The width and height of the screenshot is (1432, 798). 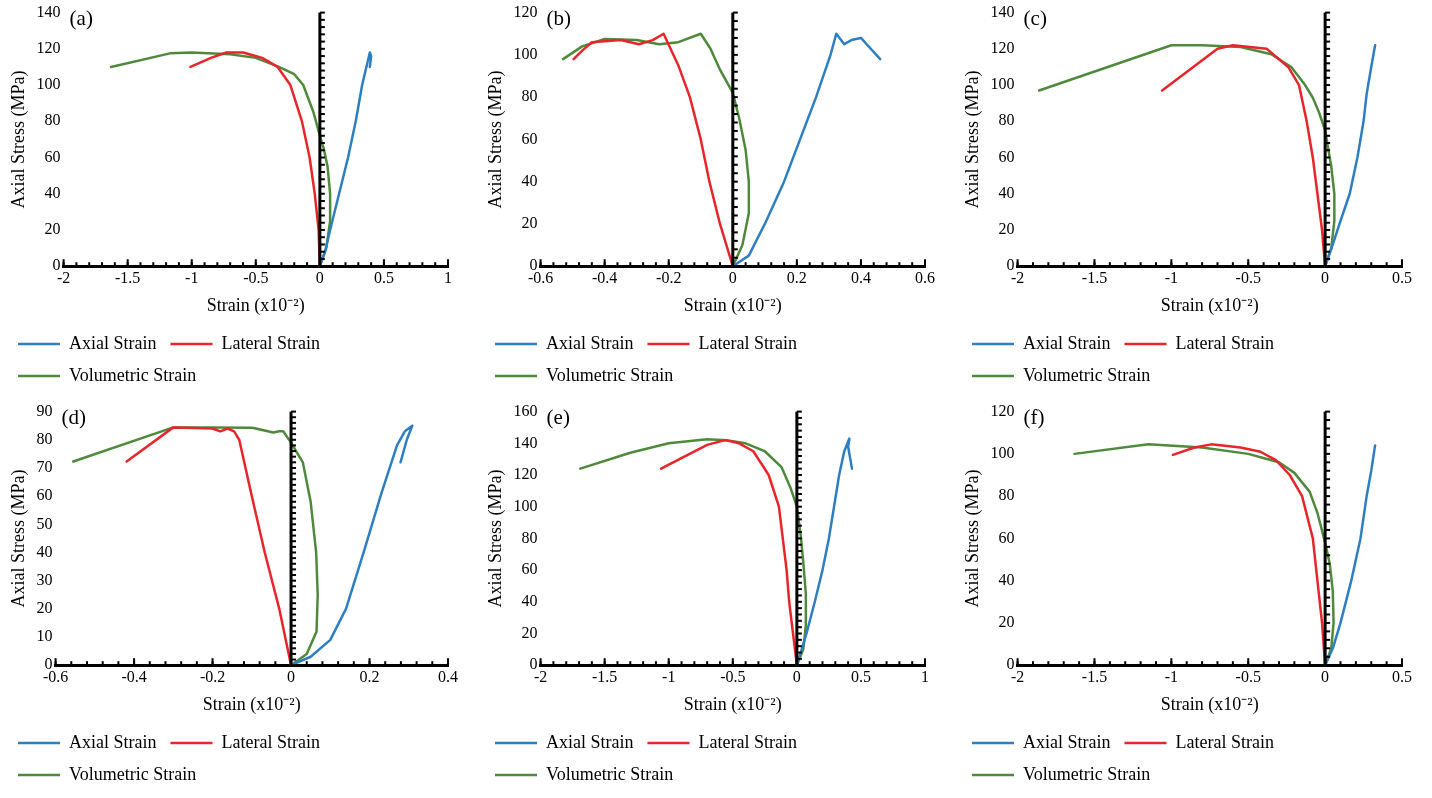 What do you see at coordinates (1034, 416) in the screenshot?
I see `chart-title: (f)` at bounding box center [1034, 416].